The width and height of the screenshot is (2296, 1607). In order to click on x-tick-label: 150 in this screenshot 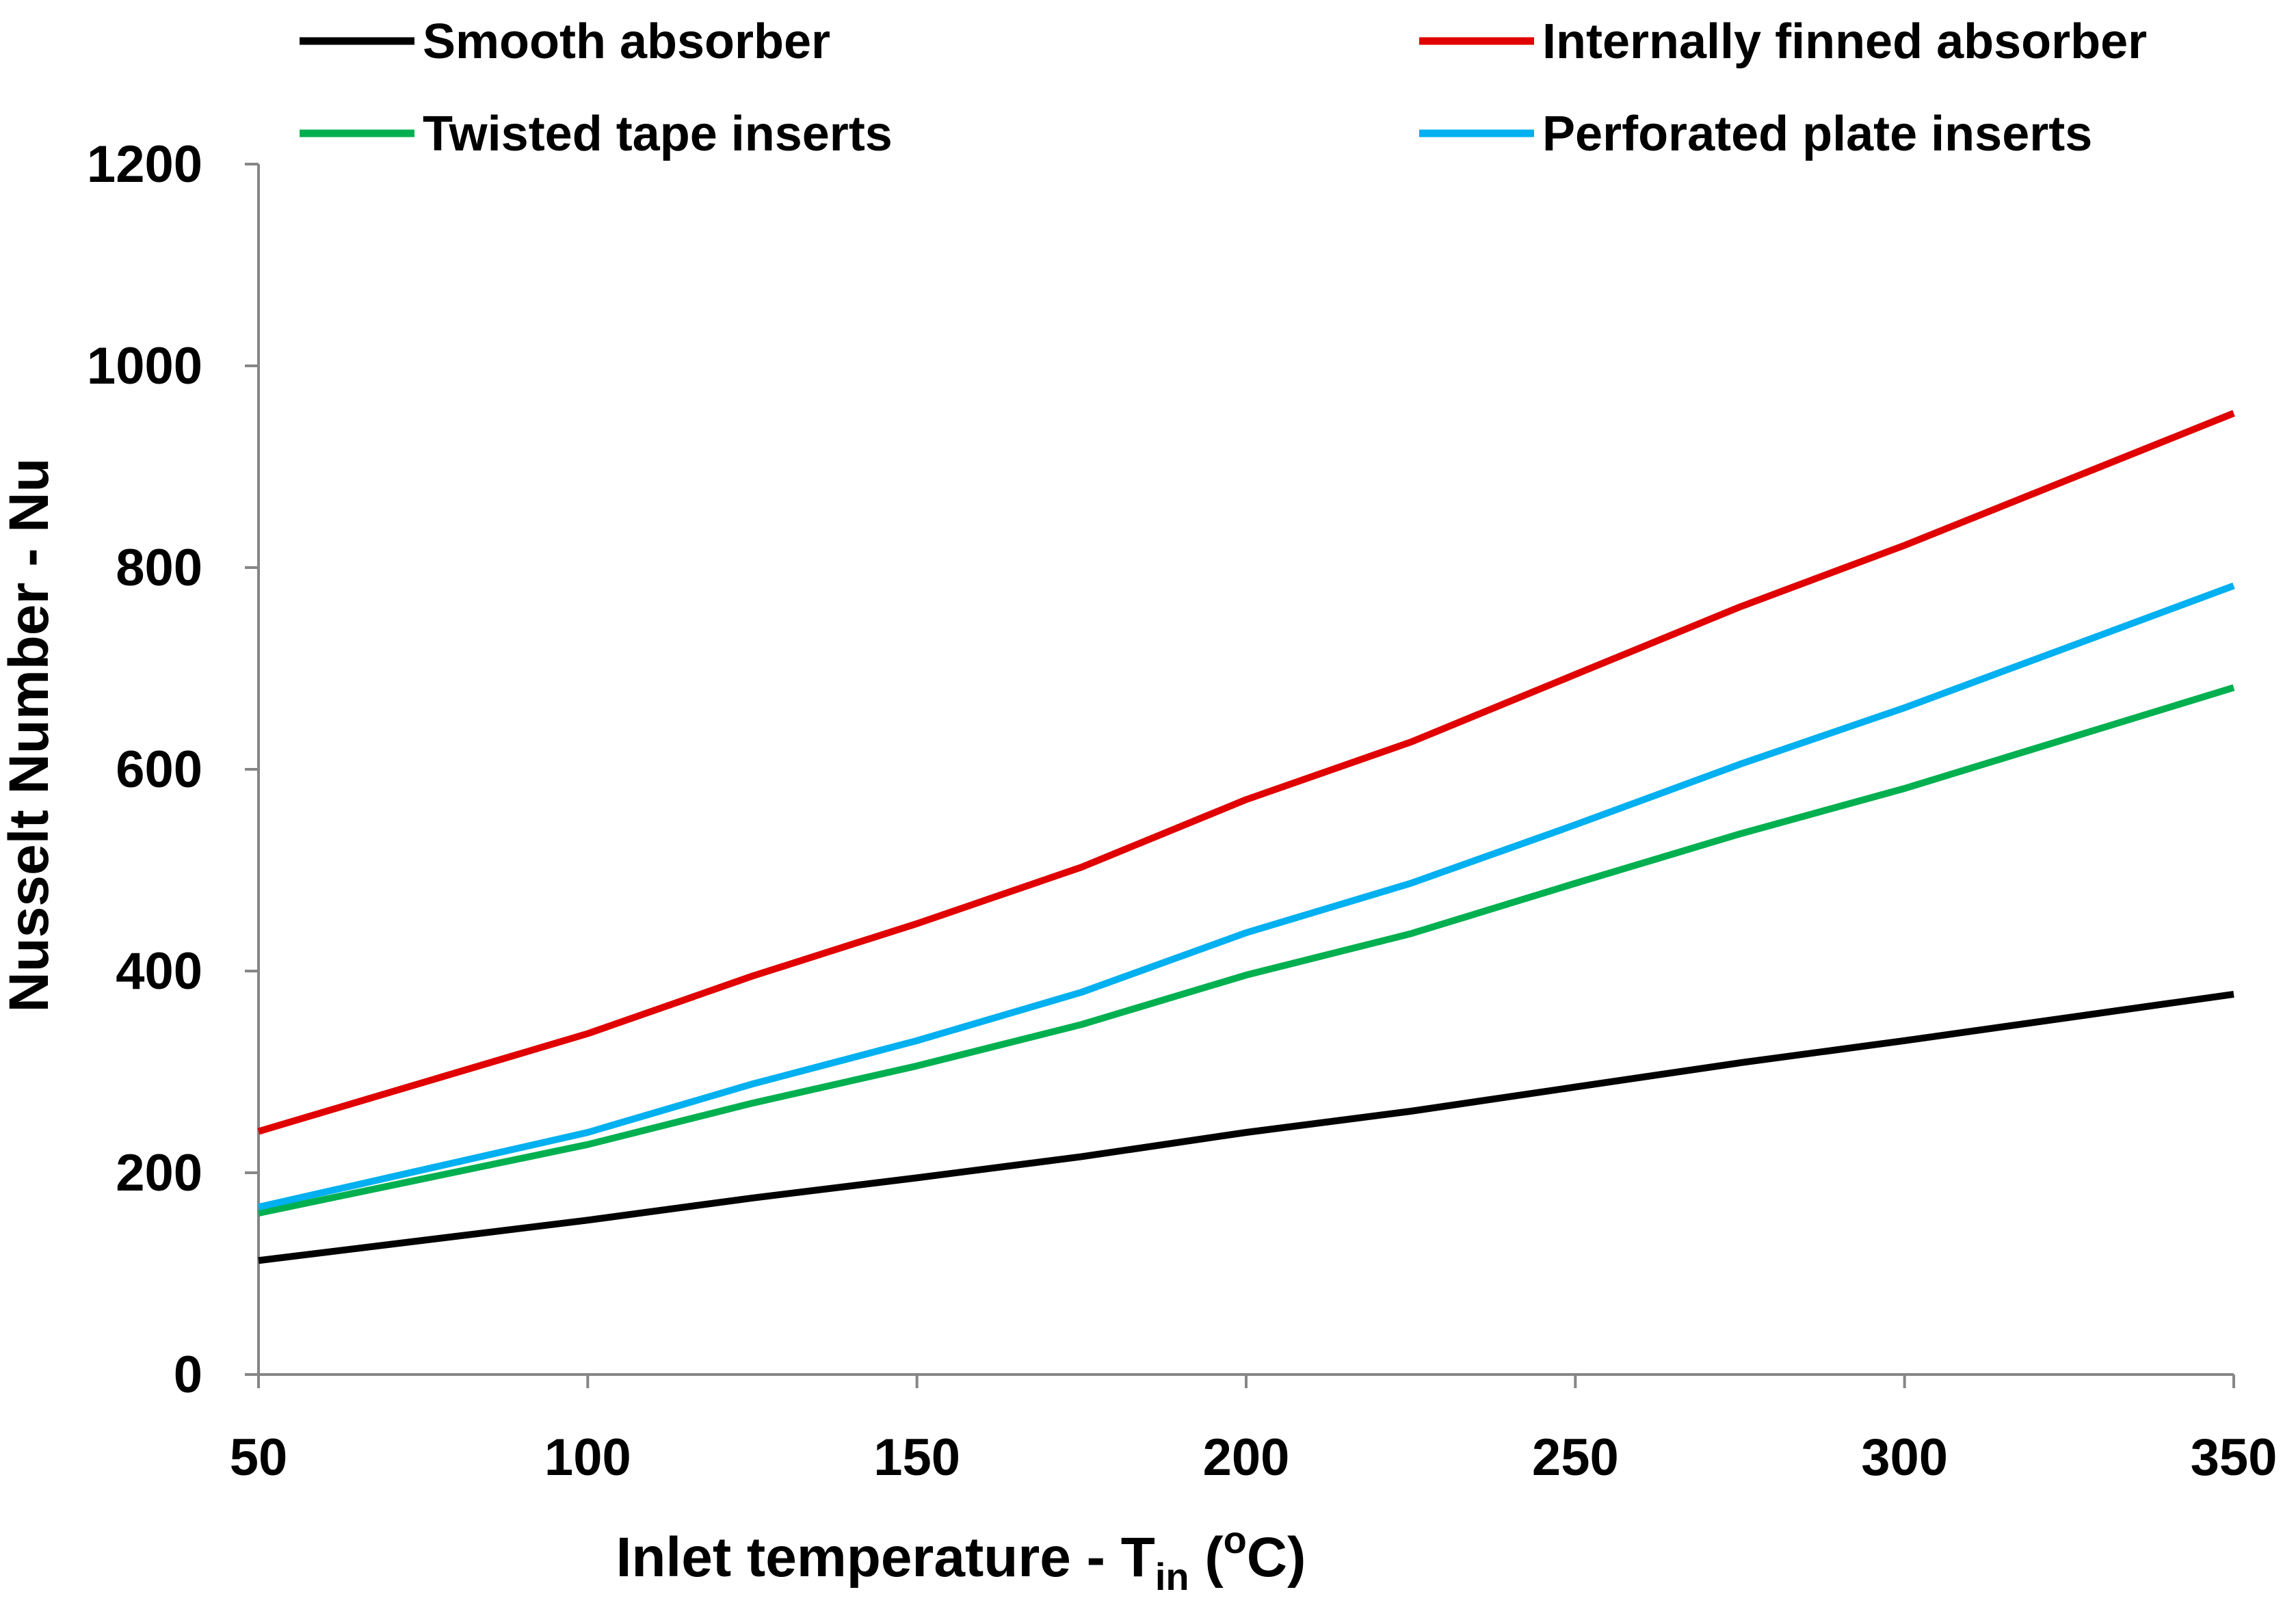, I will do `click(916, 1458)`.